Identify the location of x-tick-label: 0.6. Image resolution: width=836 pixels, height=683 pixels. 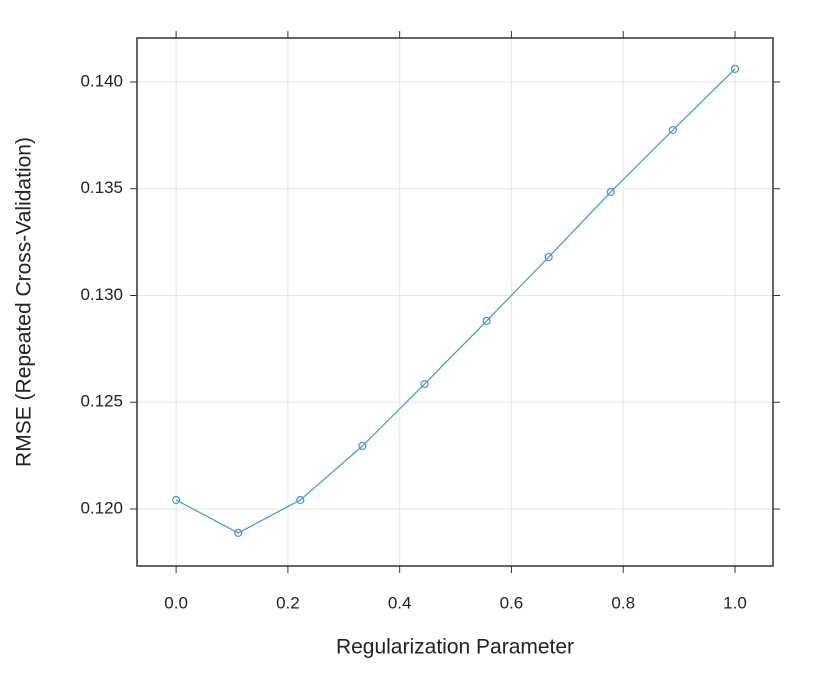
(512, 602).